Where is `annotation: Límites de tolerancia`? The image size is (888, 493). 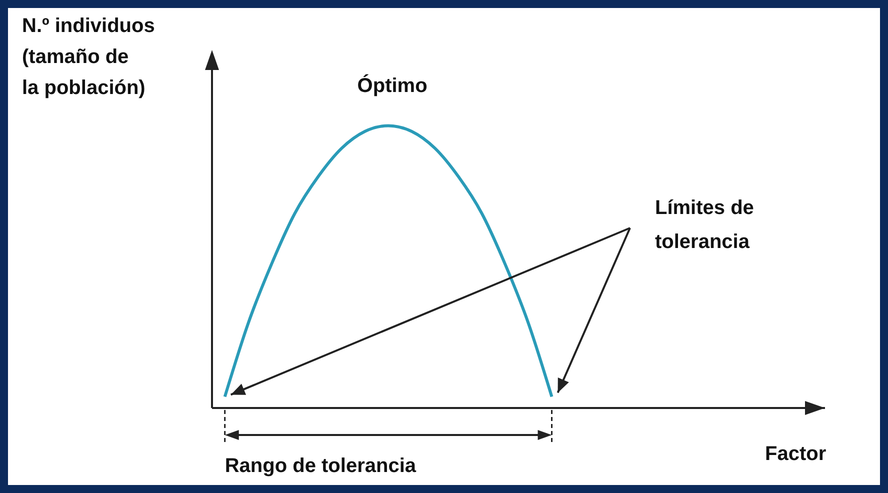
annotation: Límites de tolerancia is located at coordinates (704, 225).